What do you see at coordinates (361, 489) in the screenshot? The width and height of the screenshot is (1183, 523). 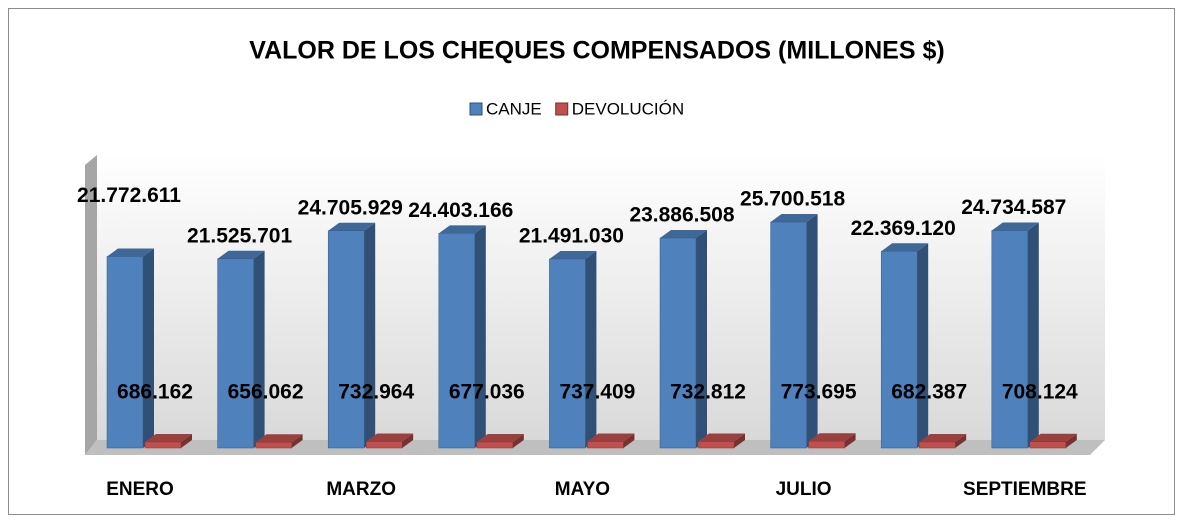 I see `x-tick-label: MARZO` at bounding box center [361, 489].